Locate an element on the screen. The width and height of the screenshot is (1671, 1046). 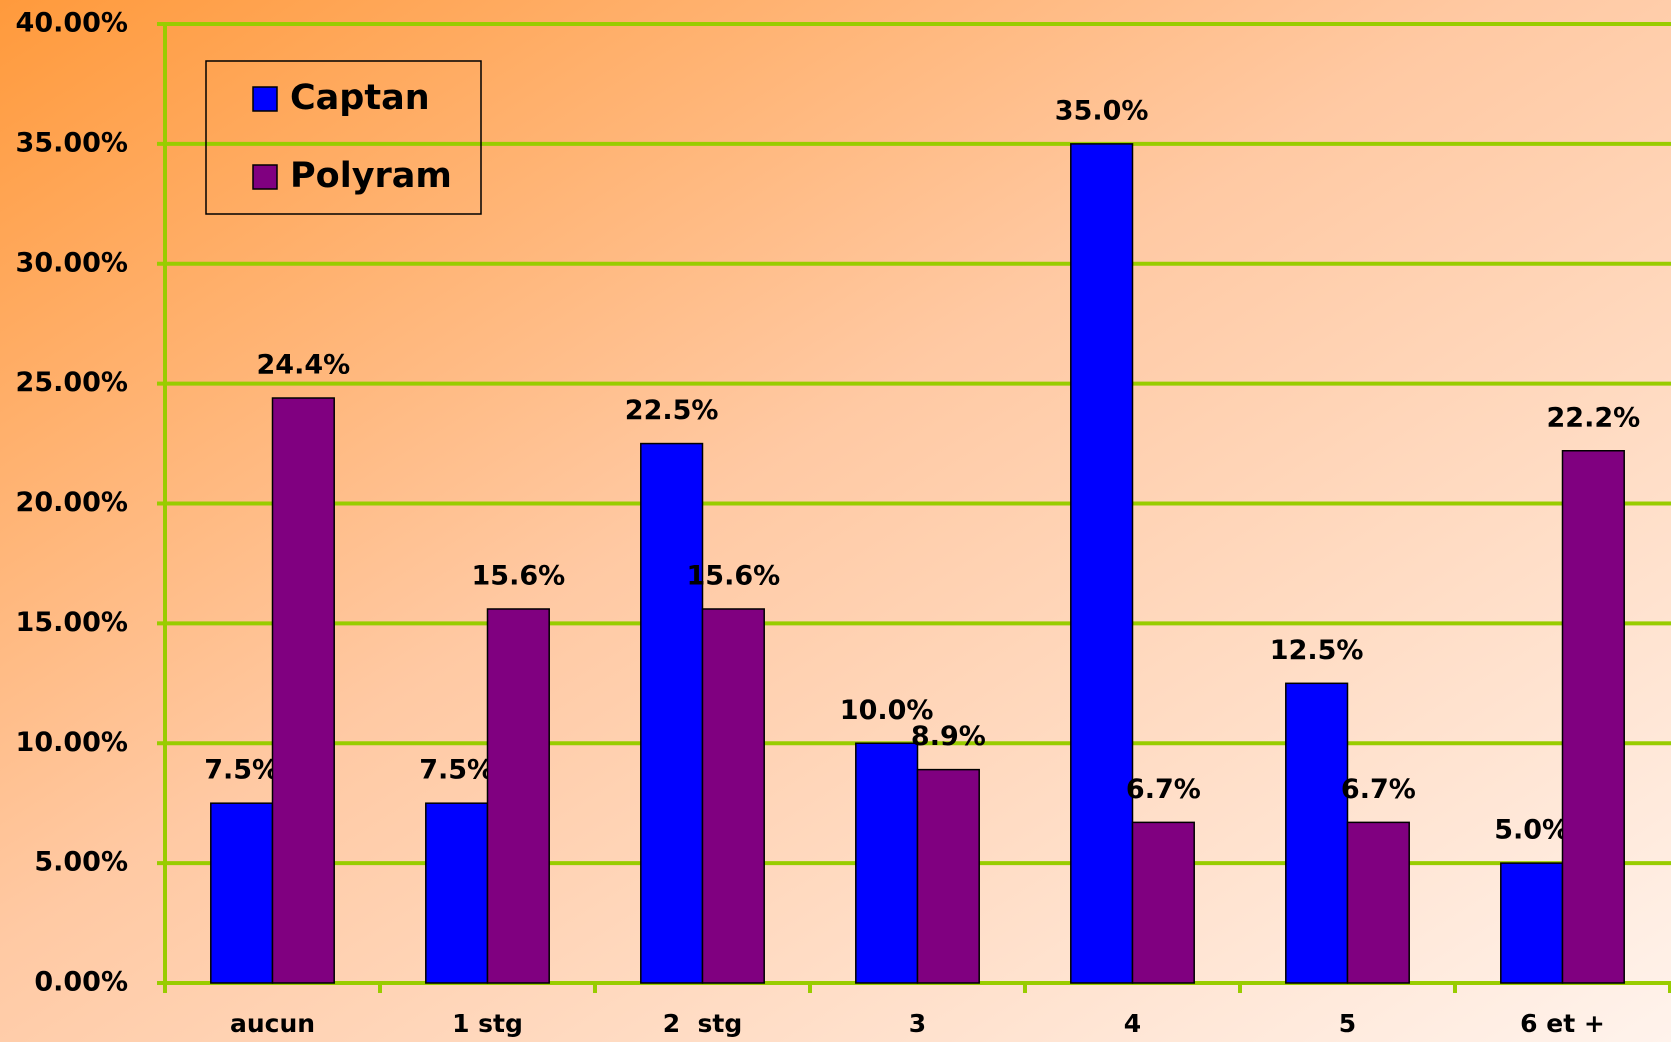
value-label: 22.2% is located at coordinates (1594, 417).